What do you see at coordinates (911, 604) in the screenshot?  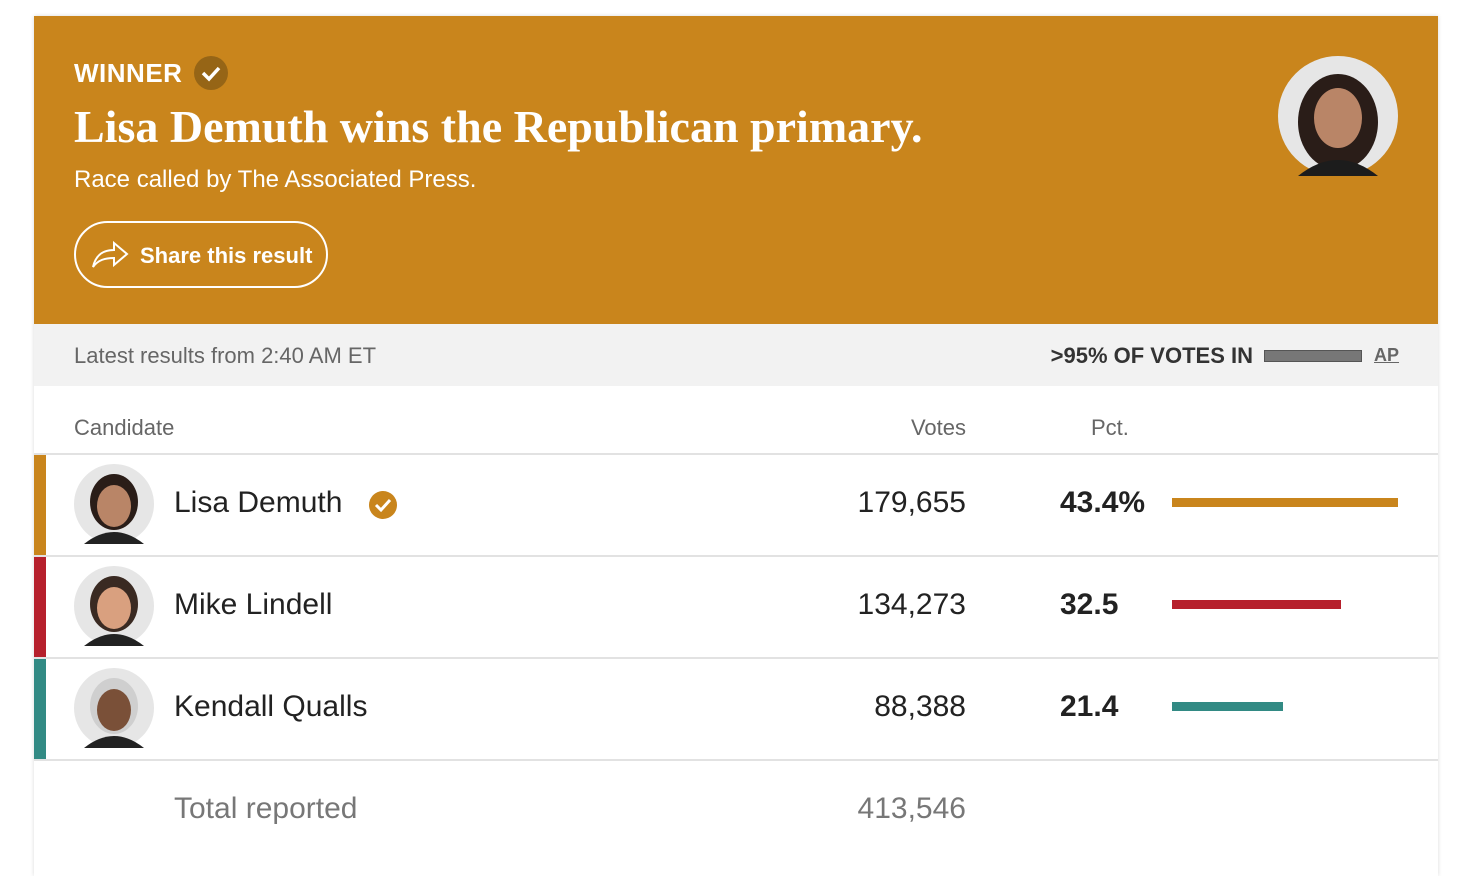 I see `vote-count: 134,273` at bounding box center [911, 604].